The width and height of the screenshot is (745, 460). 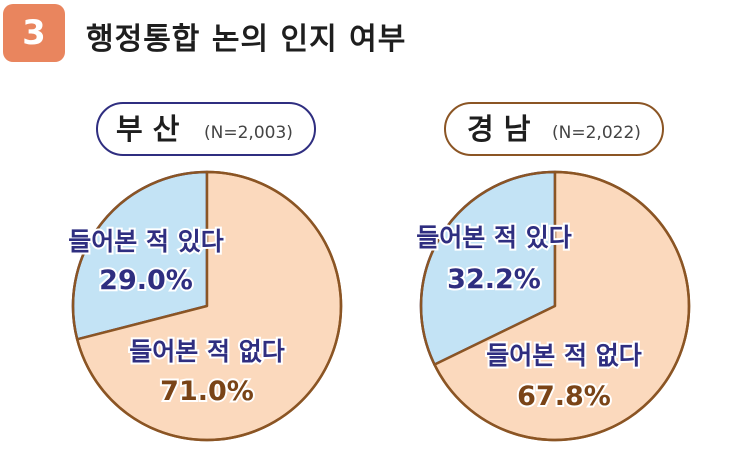 I want to click on chart-sample-size: (N=2,022), so click(x=596, y=133).